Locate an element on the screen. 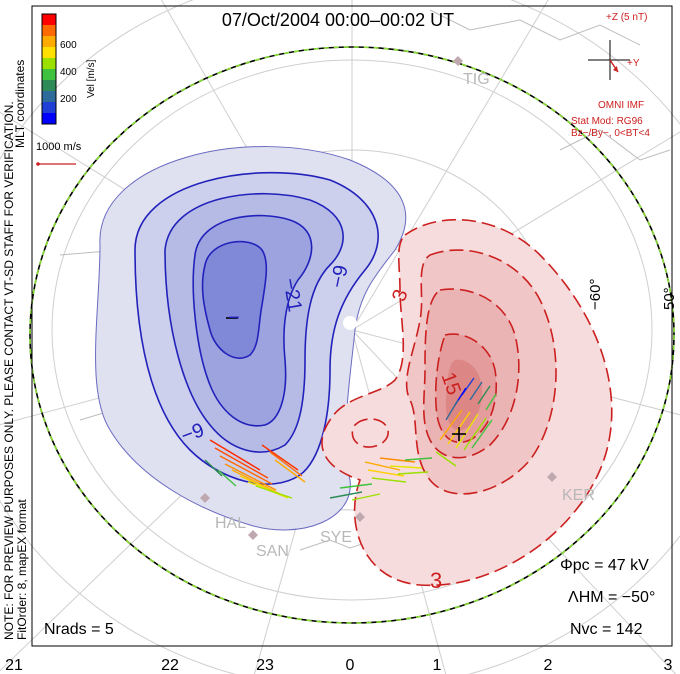 The height and width of the screenshot is (674, 680). coordinates-label: MLT coordinates is located at coordinates (20, 104).